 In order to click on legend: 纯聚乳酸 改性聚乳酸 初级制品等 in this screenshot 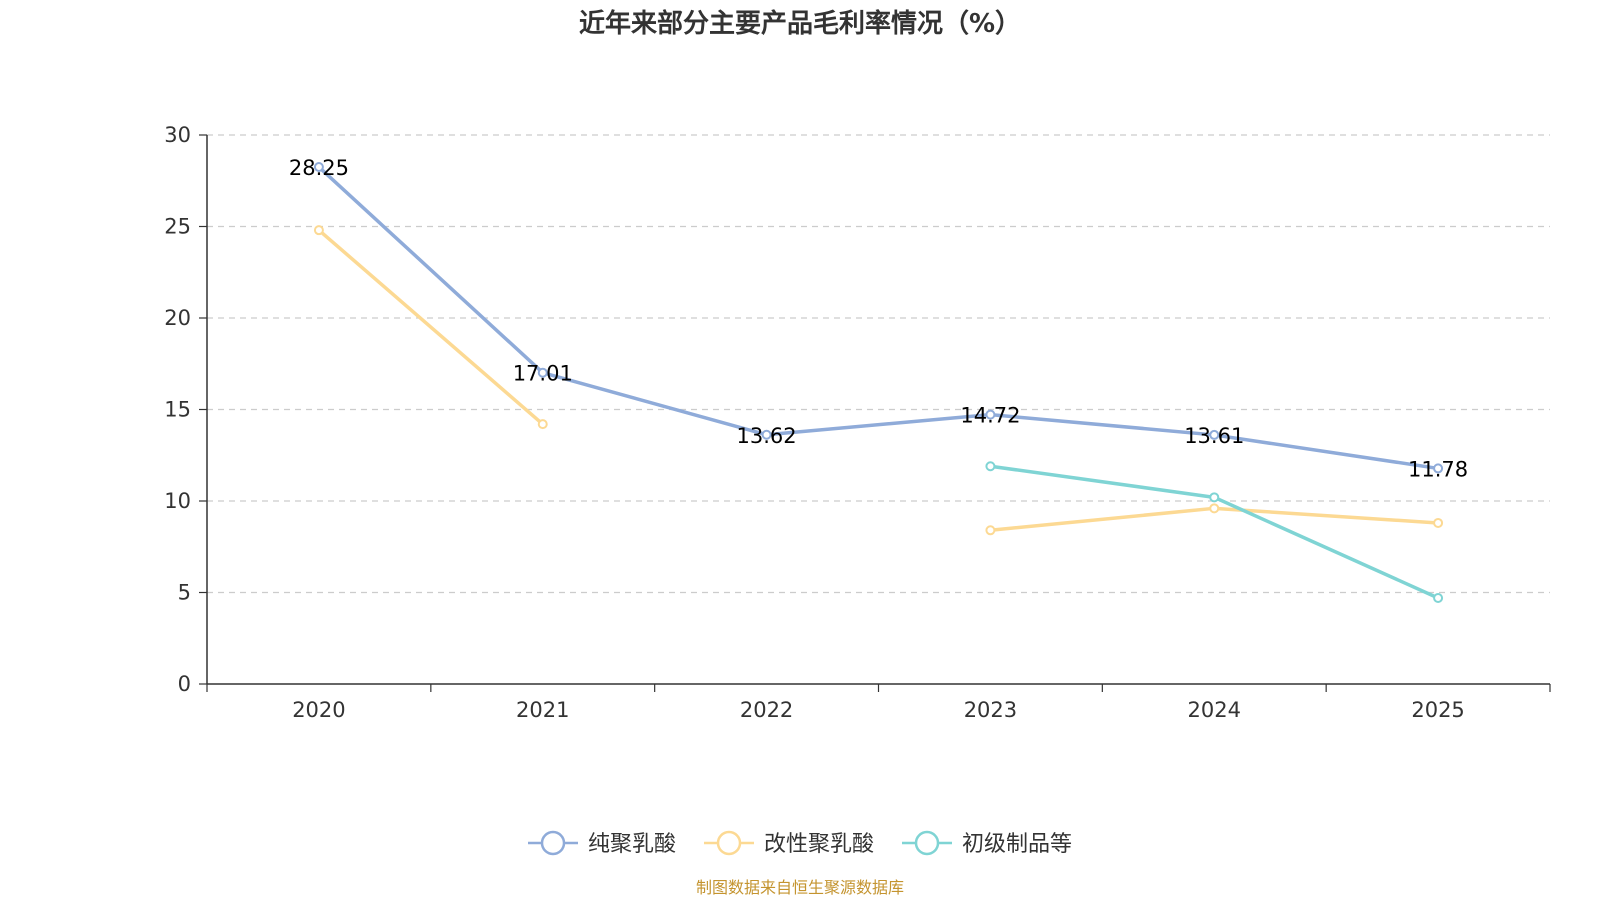, I will do `click(800, 843)`.